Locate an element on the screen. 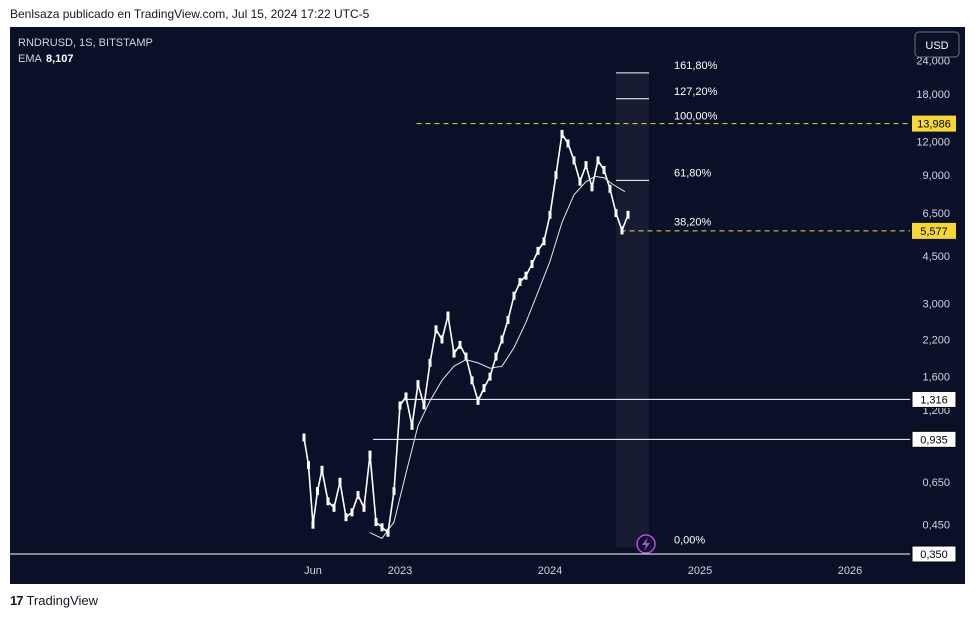 The height and width of the screenshot is (619, 975). ema-value: 8,107 is located at coordinates (60, 59).